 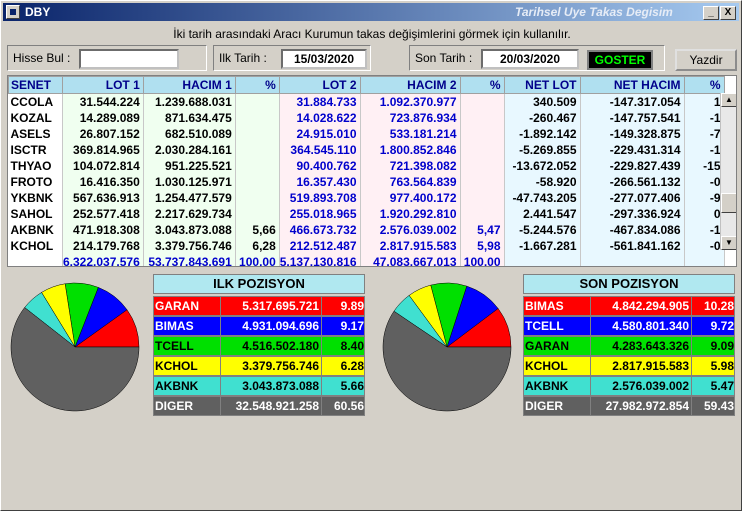 I want to click on table-cell: 567.636.913, so click(x=103, y=197).